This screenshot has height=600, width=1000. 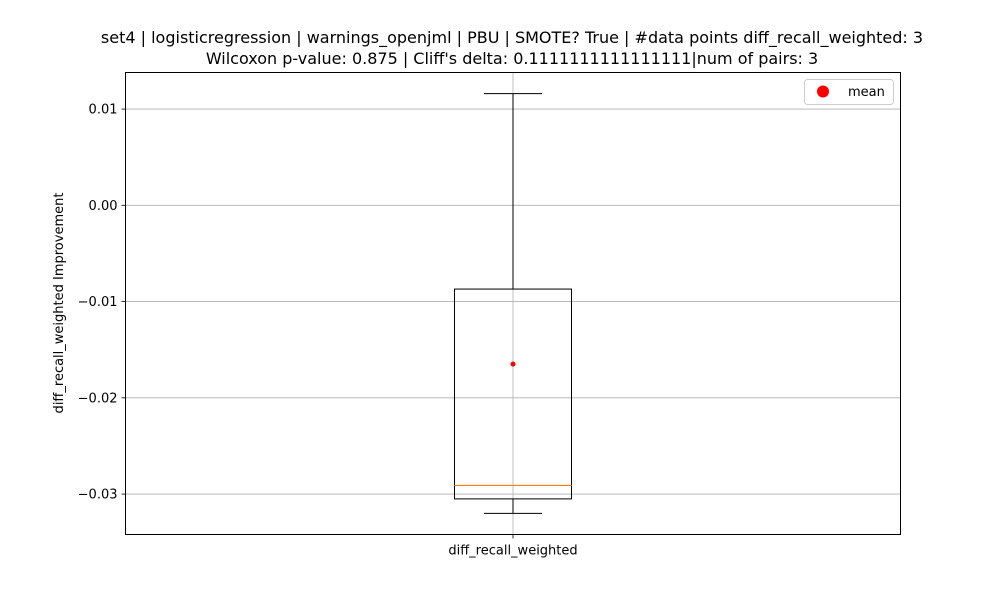 I want to click on mean-marker, so click(x=513, y=364).